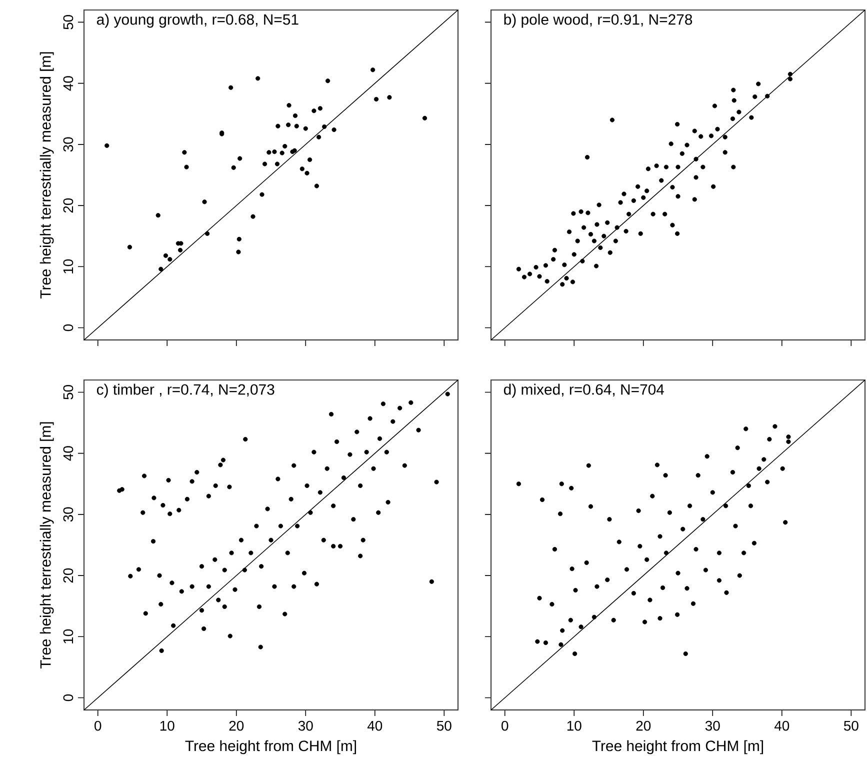  I want to click on chart-title: d) mixed, r=0.64, N=704, so click(584, 391).